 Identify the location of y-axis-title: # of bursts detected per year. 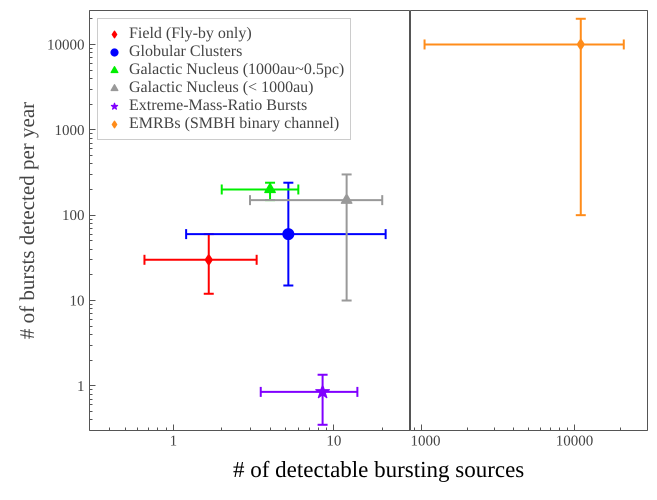
(27, 221).